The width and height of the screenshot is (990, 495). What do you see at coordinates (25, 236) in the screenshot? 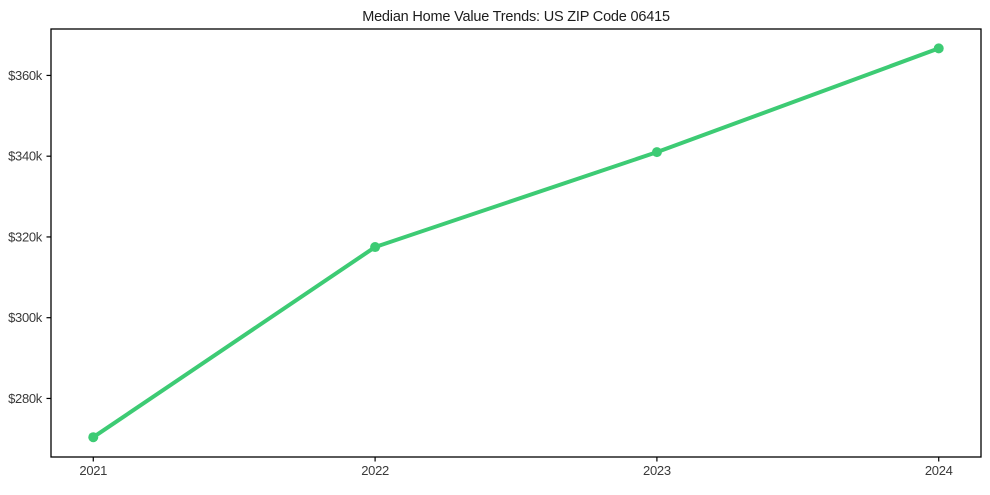
I see `y-tick-label: $320k` at bounding box center [25, 236].